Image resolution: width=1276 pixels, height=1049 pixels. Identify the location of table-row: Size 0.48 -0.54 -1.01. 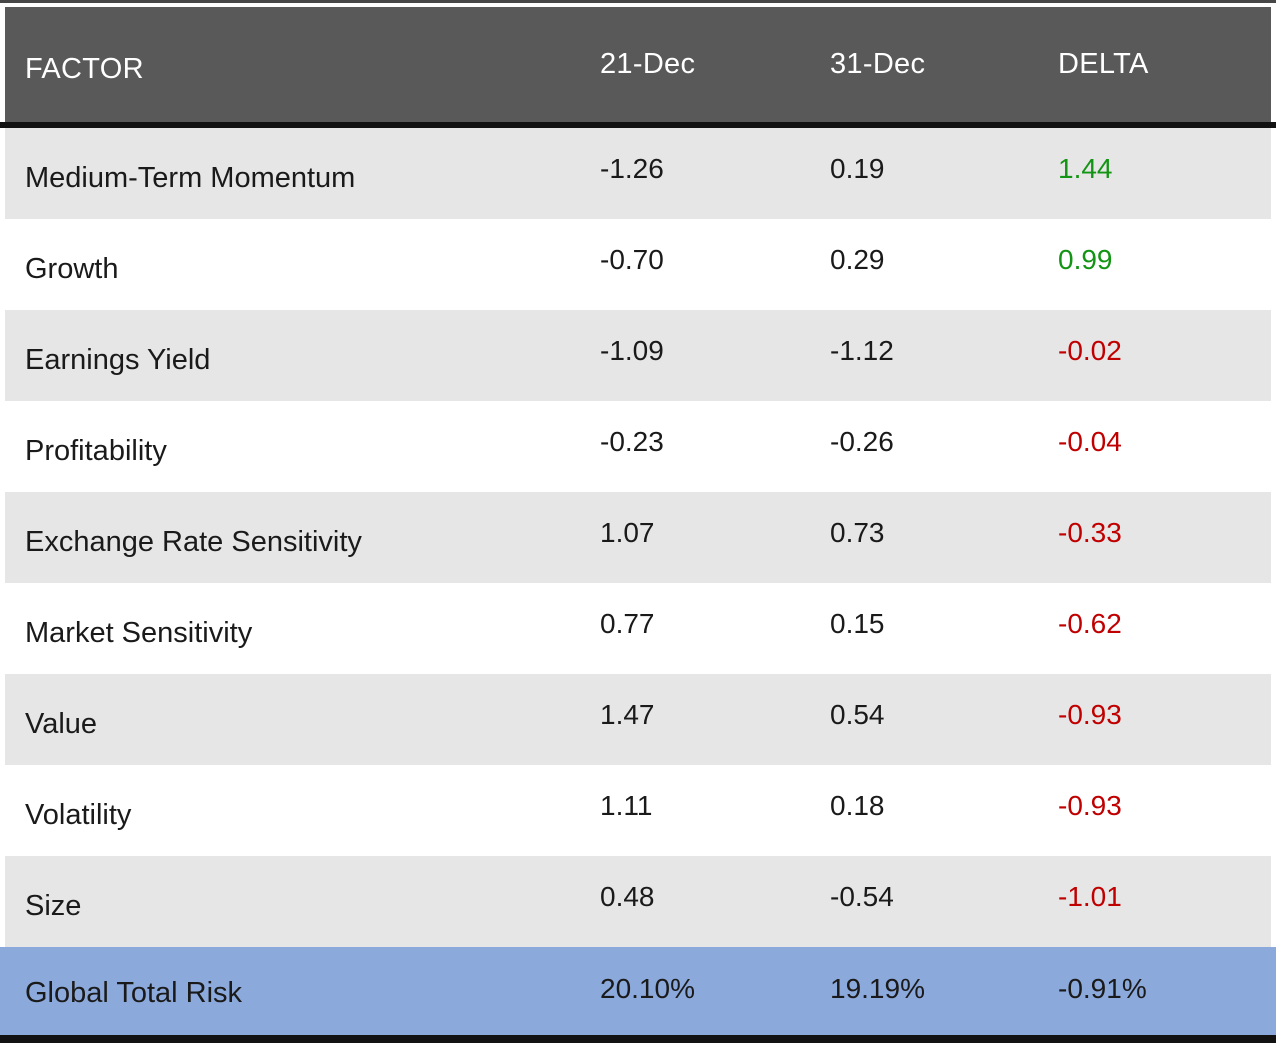
(638, 901).